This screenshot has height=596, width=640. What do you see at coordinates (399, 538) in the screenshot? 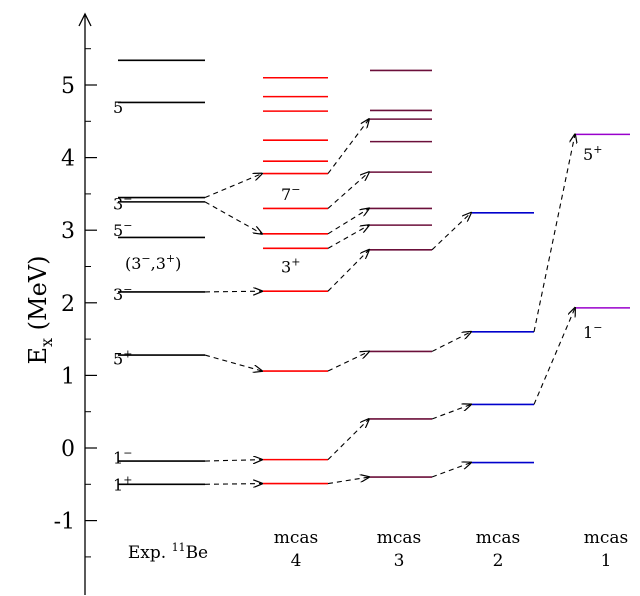
I see `column-label-mcas3: mcas` at bounding box center [399, 538].